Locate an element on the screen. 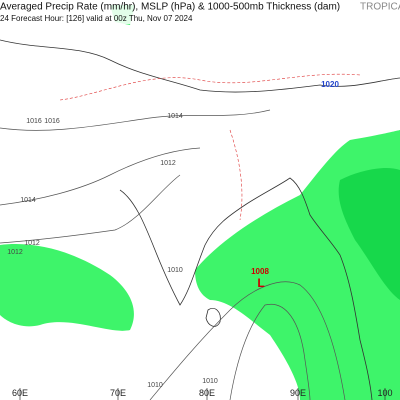 This screenshot has height=400, width=400. header-band is located at coordinates (200, 12).